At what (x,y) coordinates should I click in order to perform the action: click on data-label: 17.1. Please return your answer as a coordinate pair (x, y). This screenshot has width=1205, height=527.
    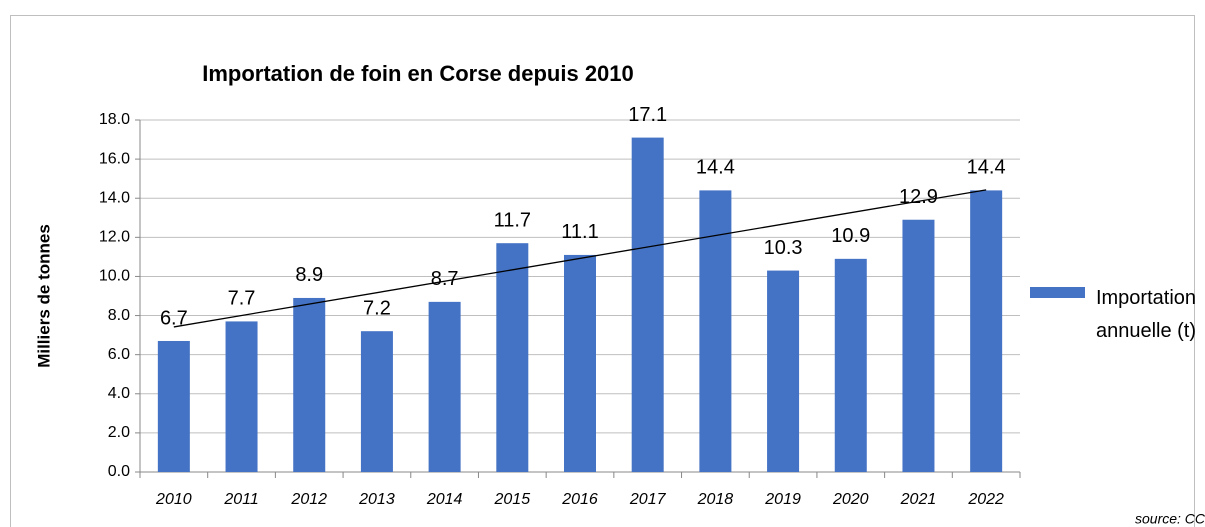
    Looking at the image, I should click on (647, 115).